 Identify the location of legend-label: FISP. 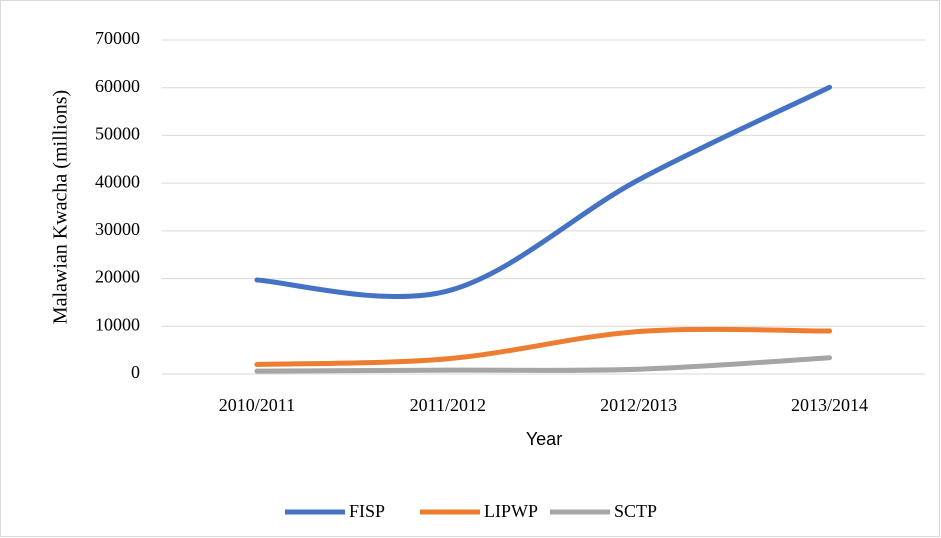
(367, 511).